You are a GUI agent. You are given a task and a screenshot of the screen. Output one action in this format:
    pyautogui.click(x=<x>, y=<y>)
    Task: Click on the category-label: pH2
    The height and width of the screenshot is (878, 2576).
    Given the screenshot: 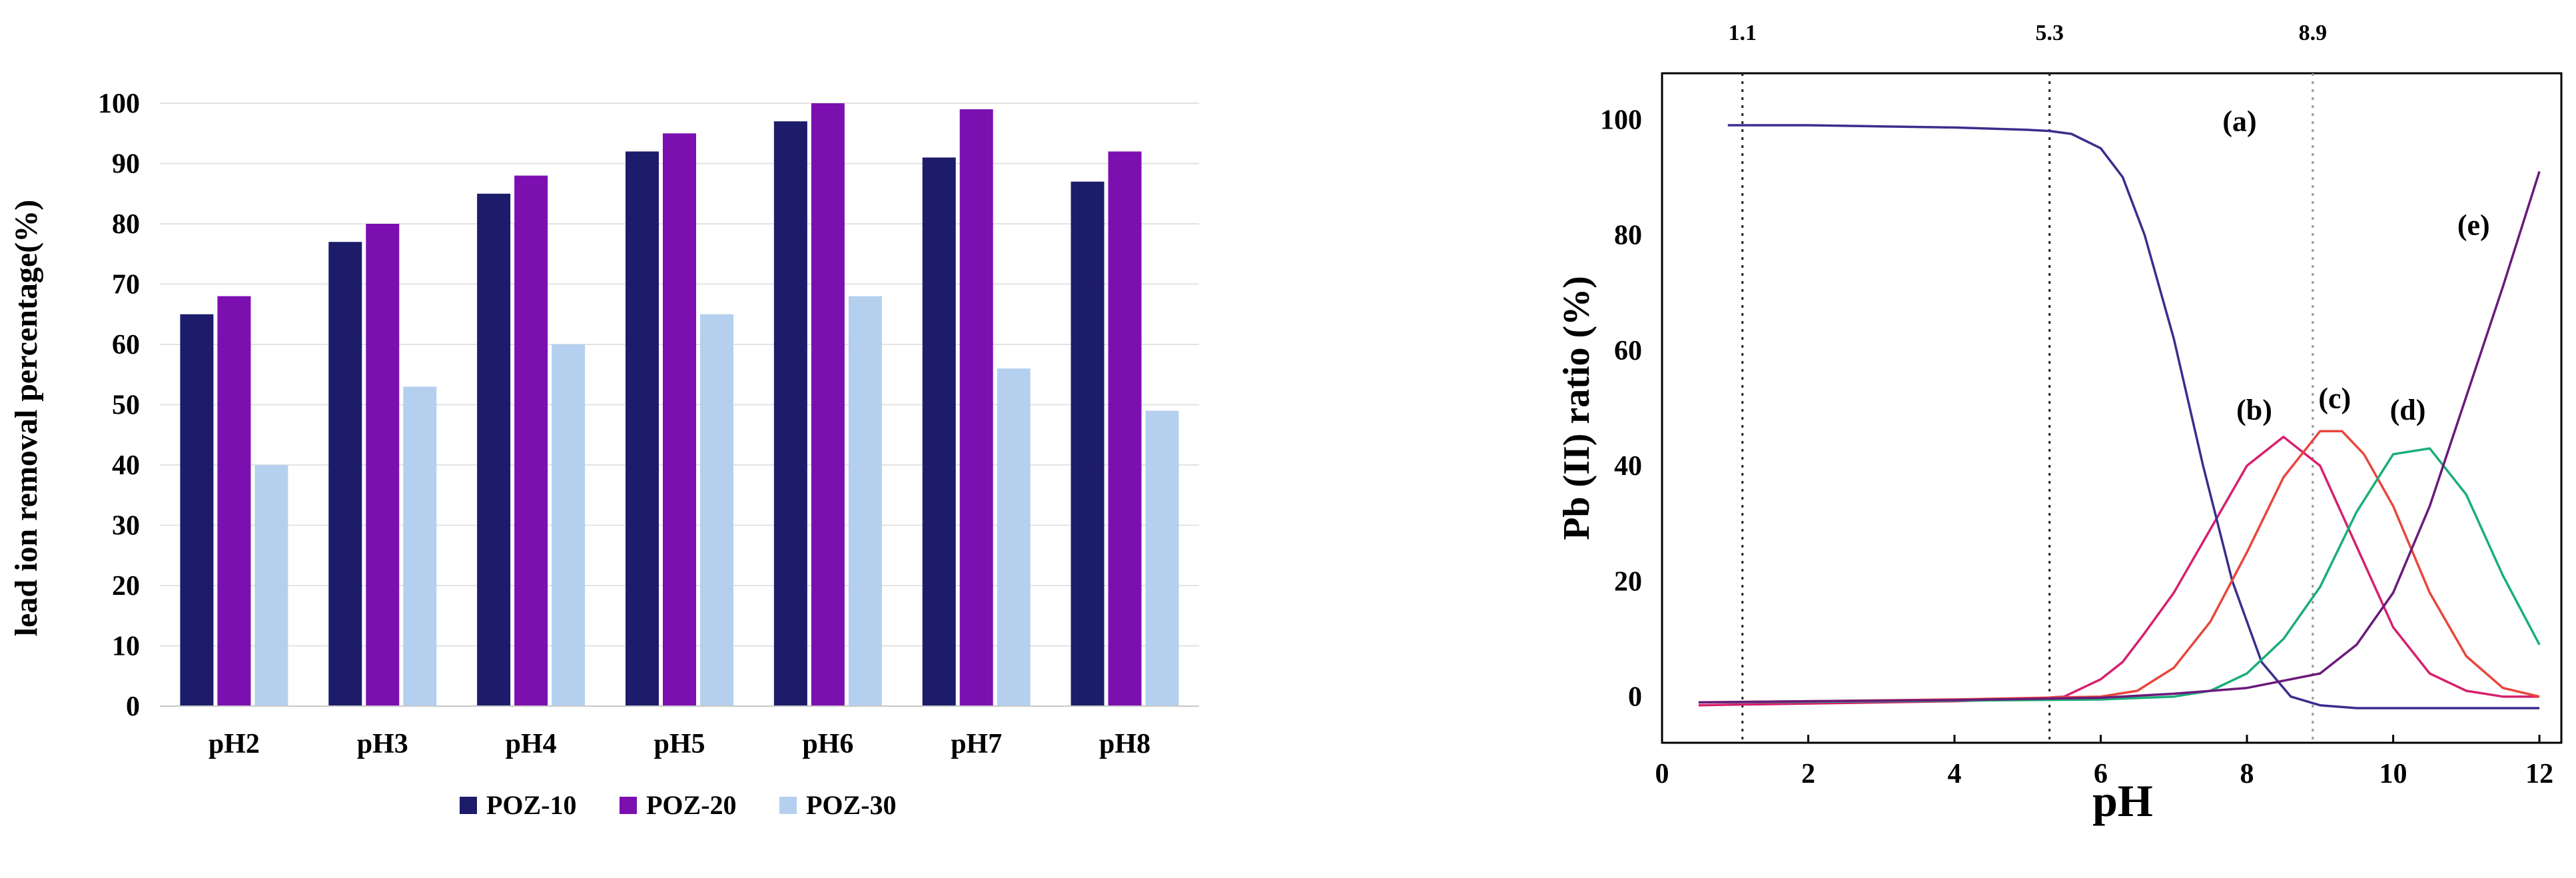 What is the action you would take?
    pyautogui.click(x=235, y=744)
    